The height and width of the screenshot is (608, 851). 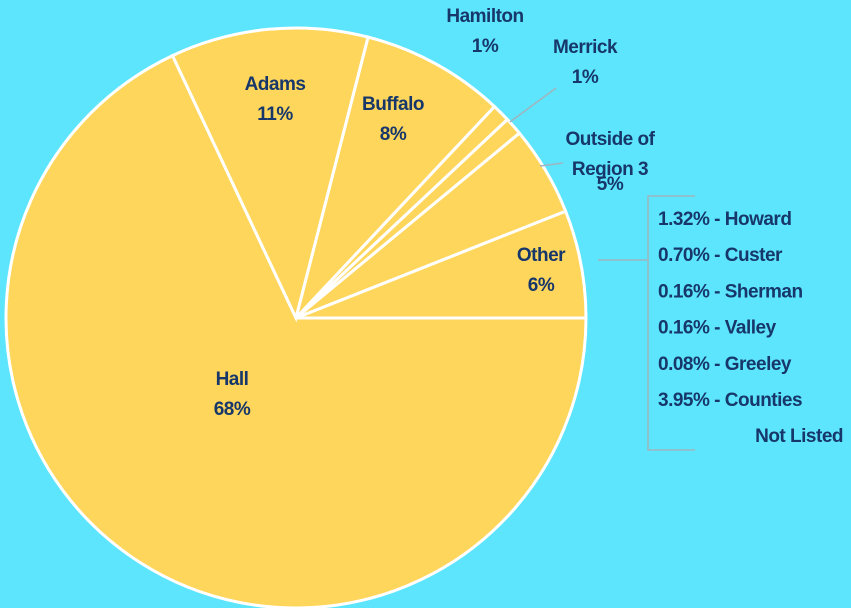 What do you see at coordinates (724, 219) in the screenshot?
I see `annotation: 1.32% - Howard` at bounding box center [724, 219].